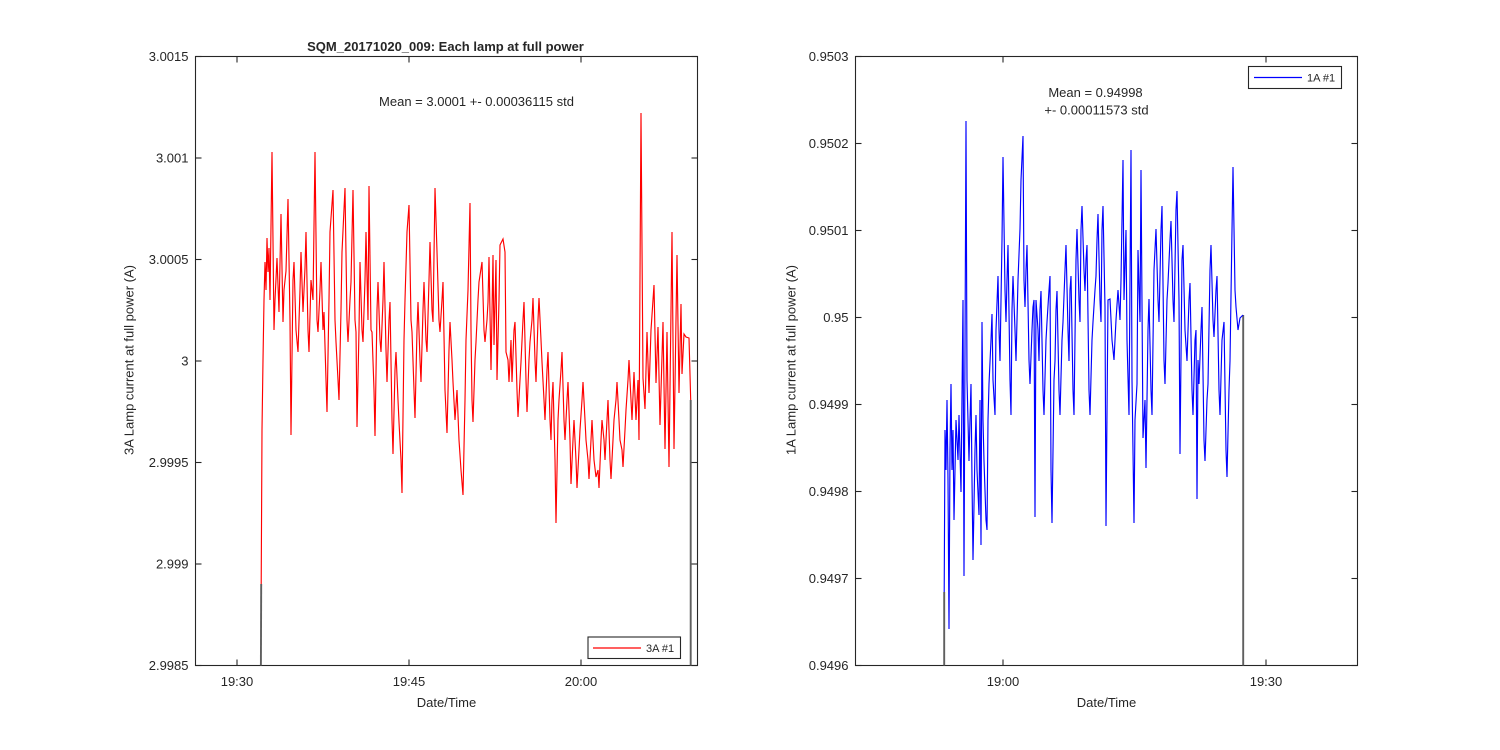  What do you see at coordinates (829, 230) in the screenshot?
I see `svg-text: 0.9501` at bounding box center [829, 230].